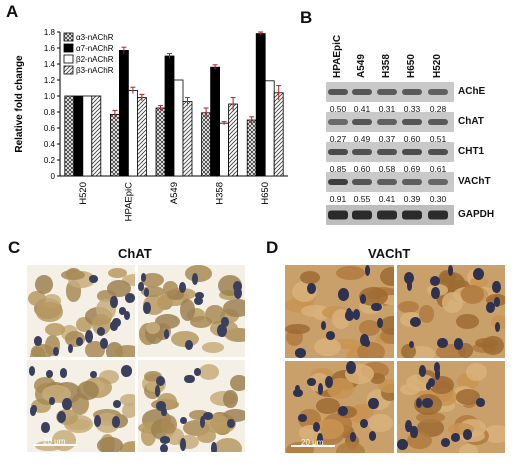 This screenshot has height=469, width=520. I want to click on blot-row-label: AChE, so click(472, 91).